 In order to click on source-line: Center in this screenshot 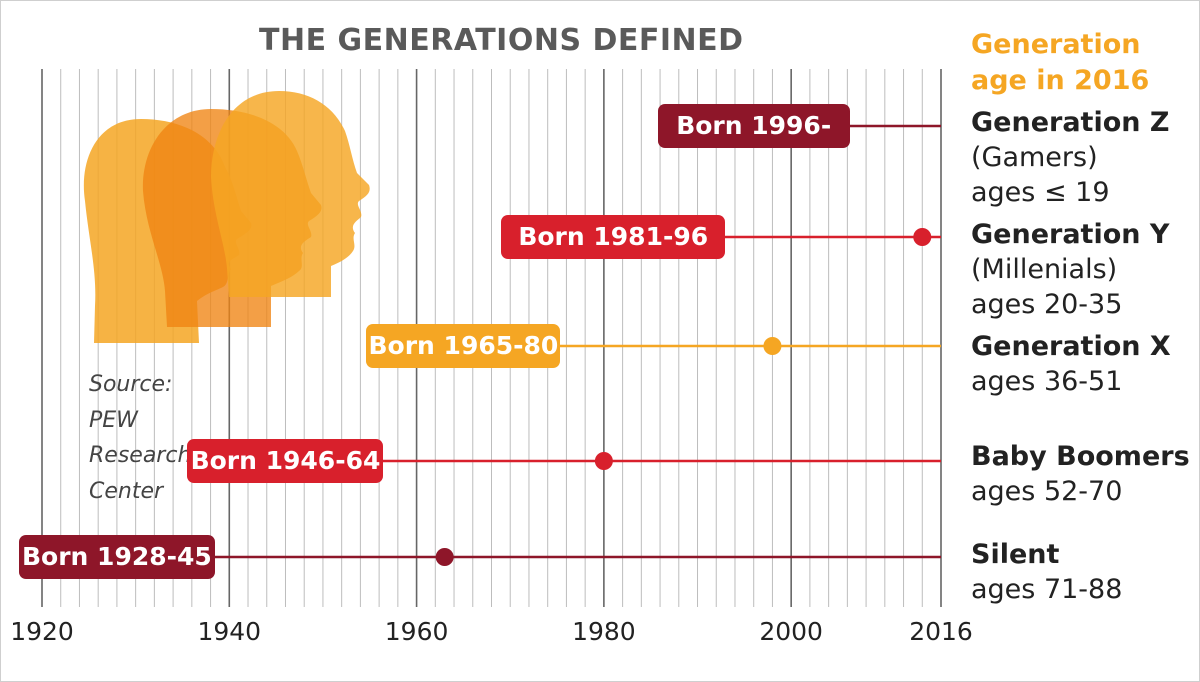, I will do `click(126, 491)`.